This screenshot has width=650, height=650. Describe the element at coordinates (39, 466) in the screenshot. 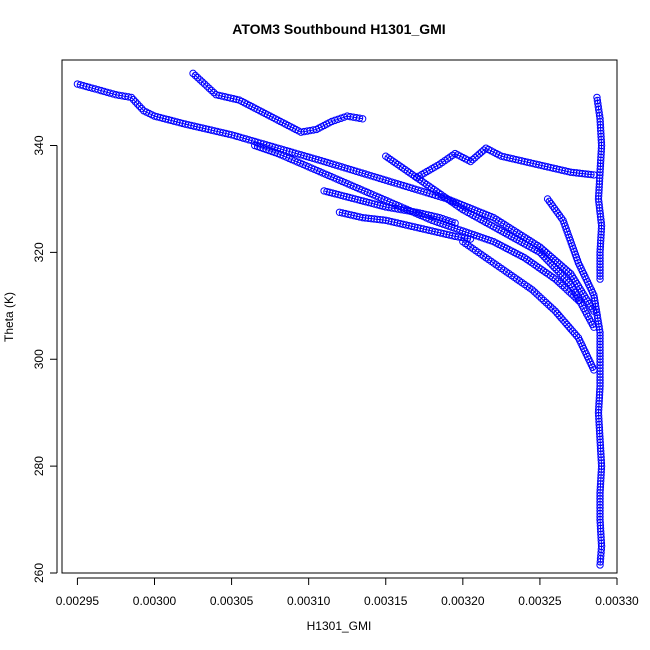

I see `y-tick-label: 280` at that location.